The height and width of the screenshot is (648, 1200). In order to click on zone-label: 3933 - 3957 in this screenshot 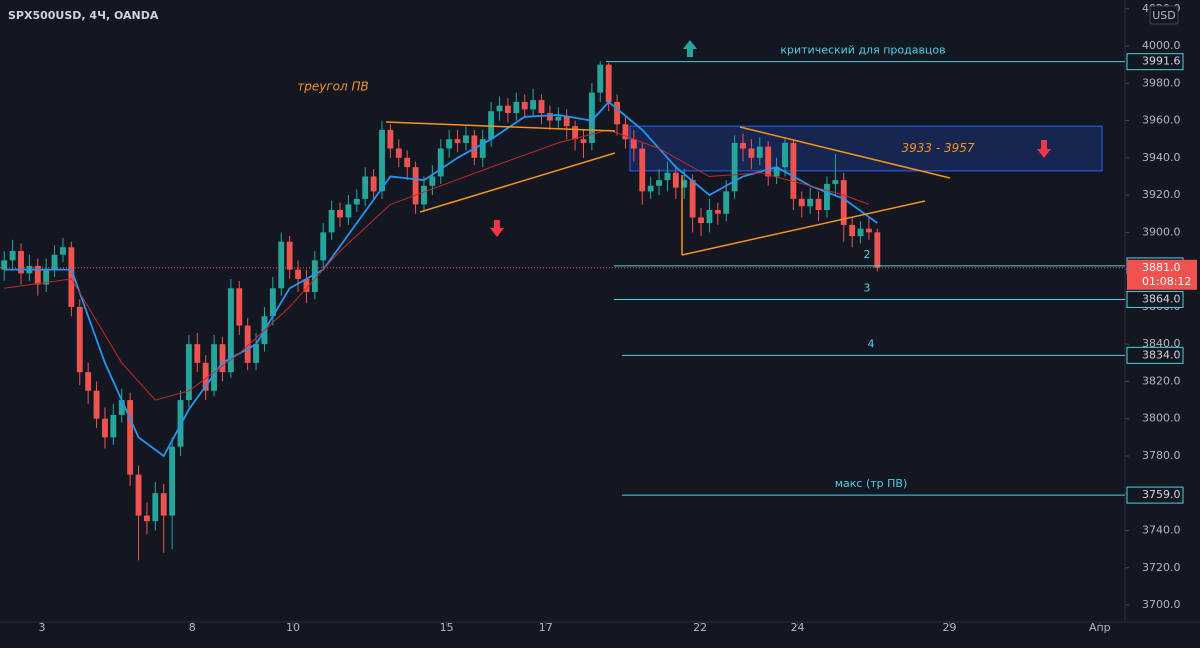, I will do `click(937, 148)`.